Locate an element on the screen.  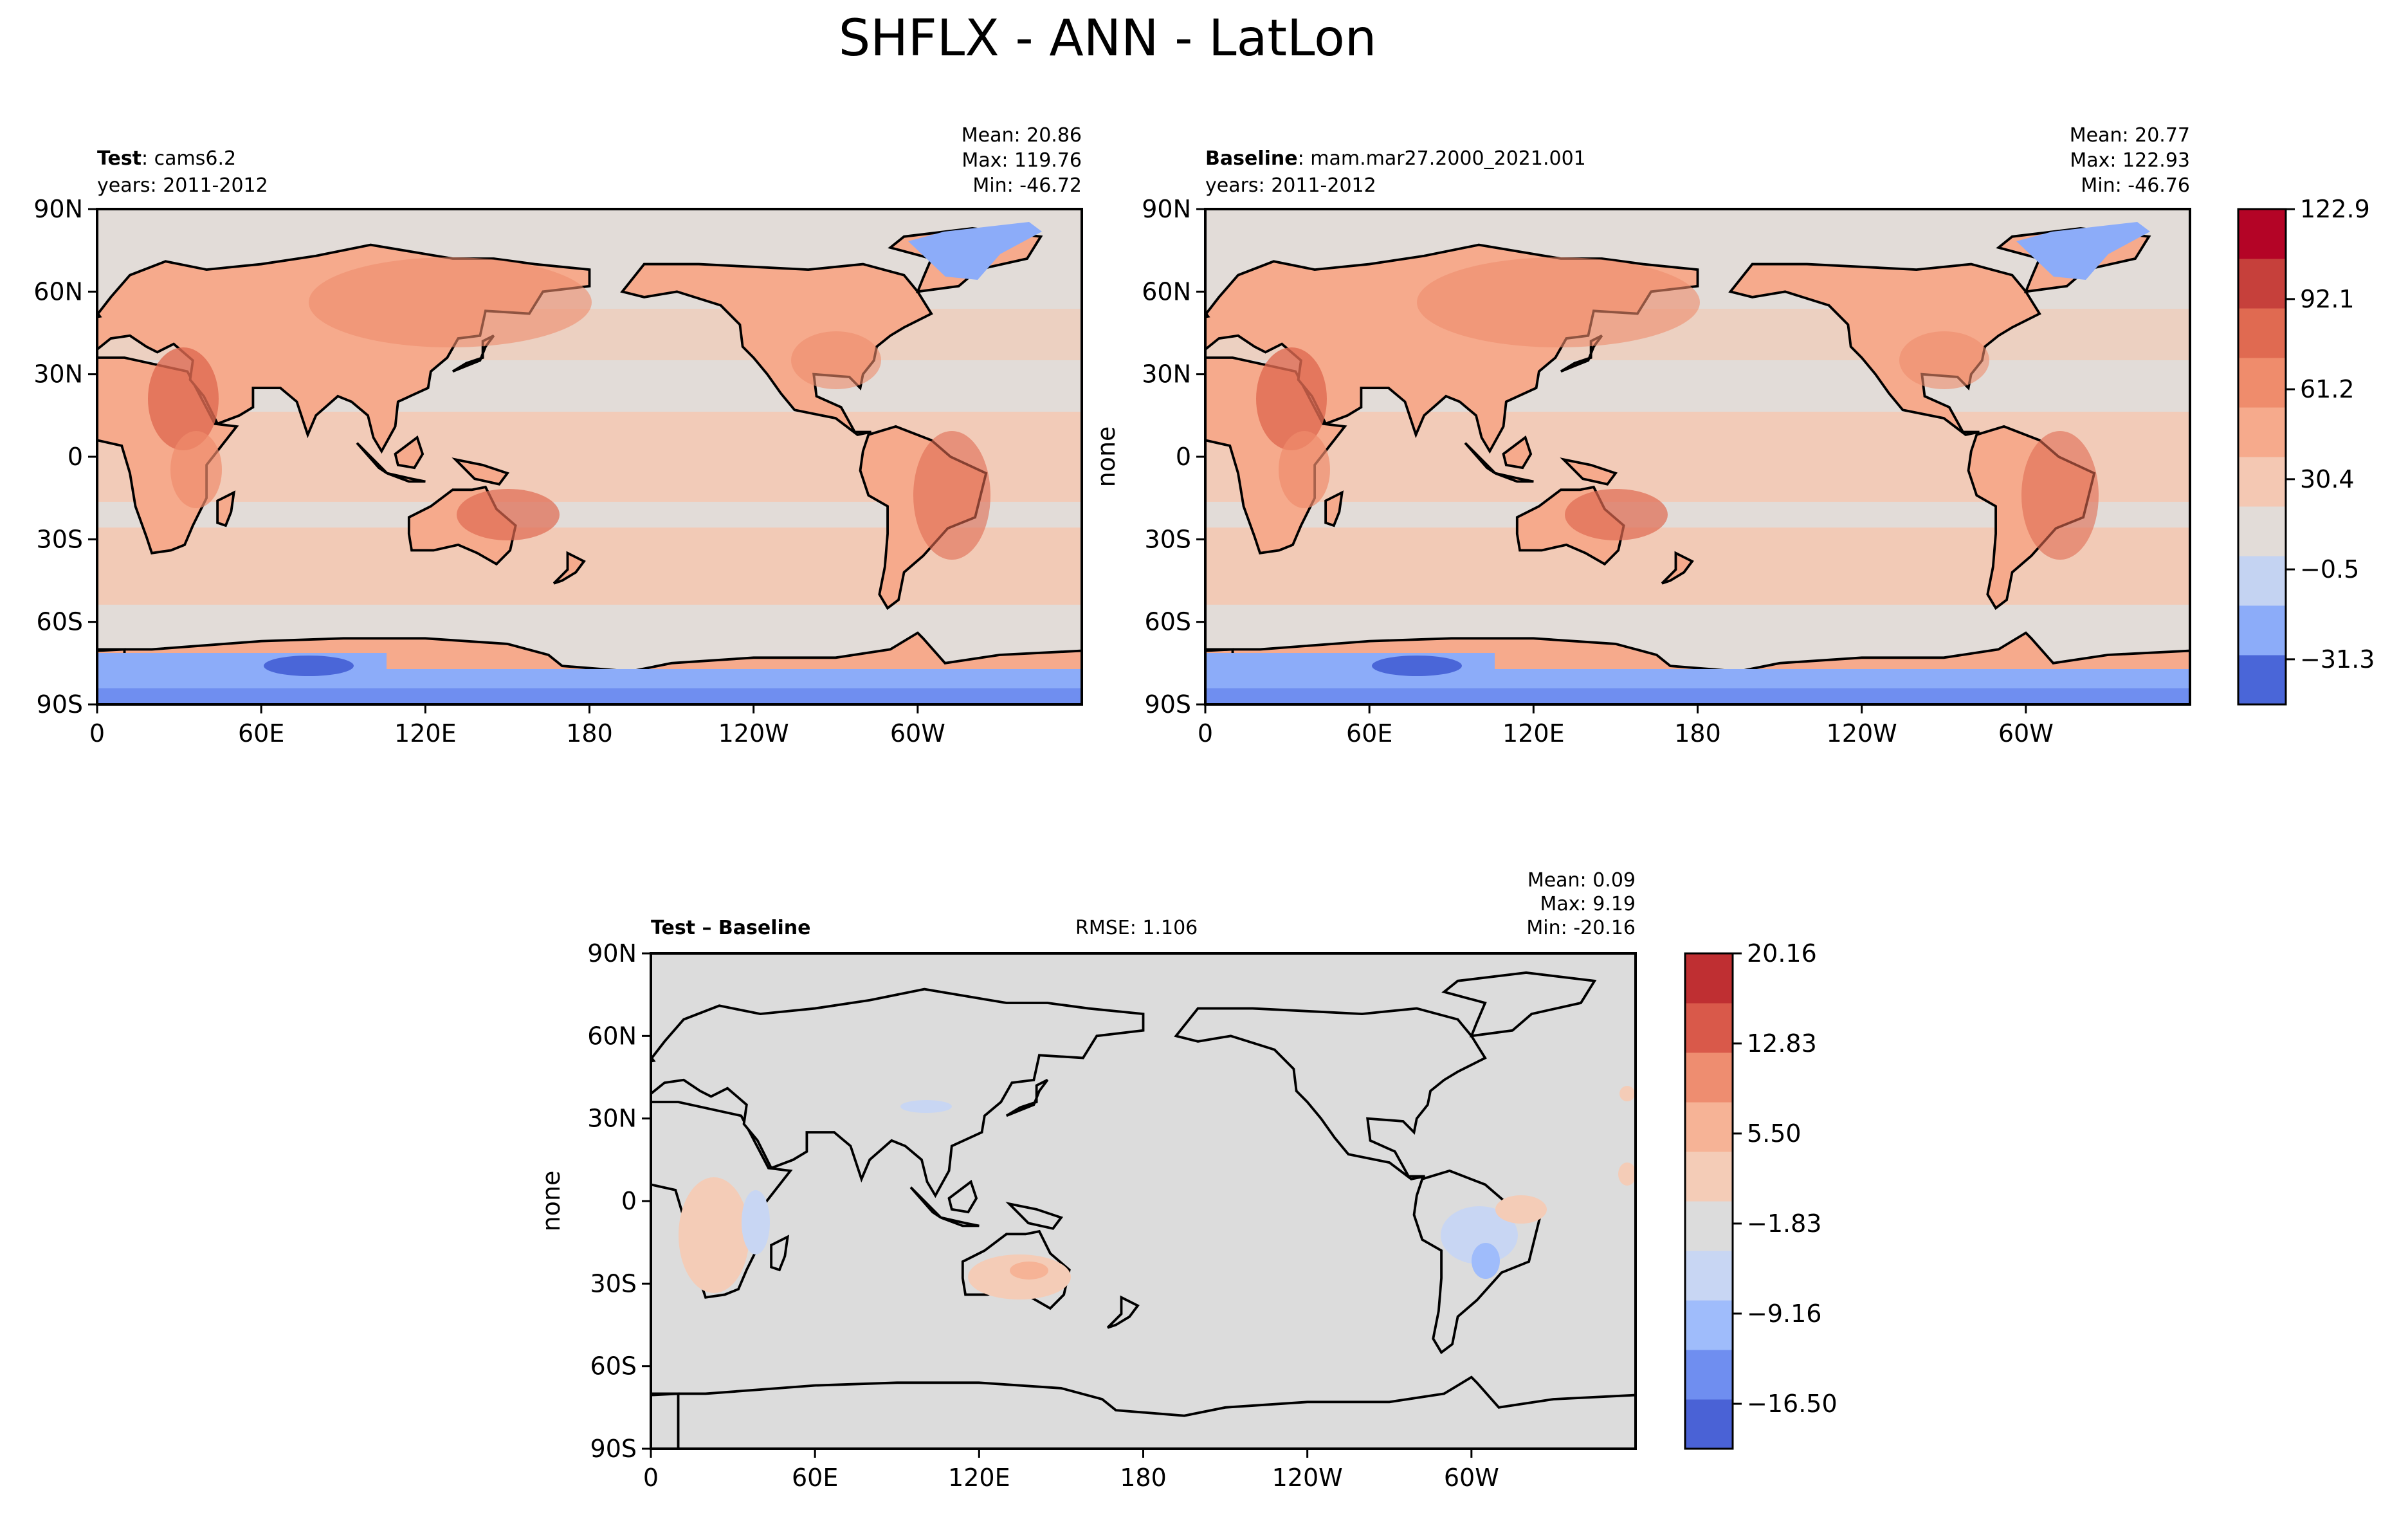
test-ytick-label: 60S is located at coordinates (60, 622).